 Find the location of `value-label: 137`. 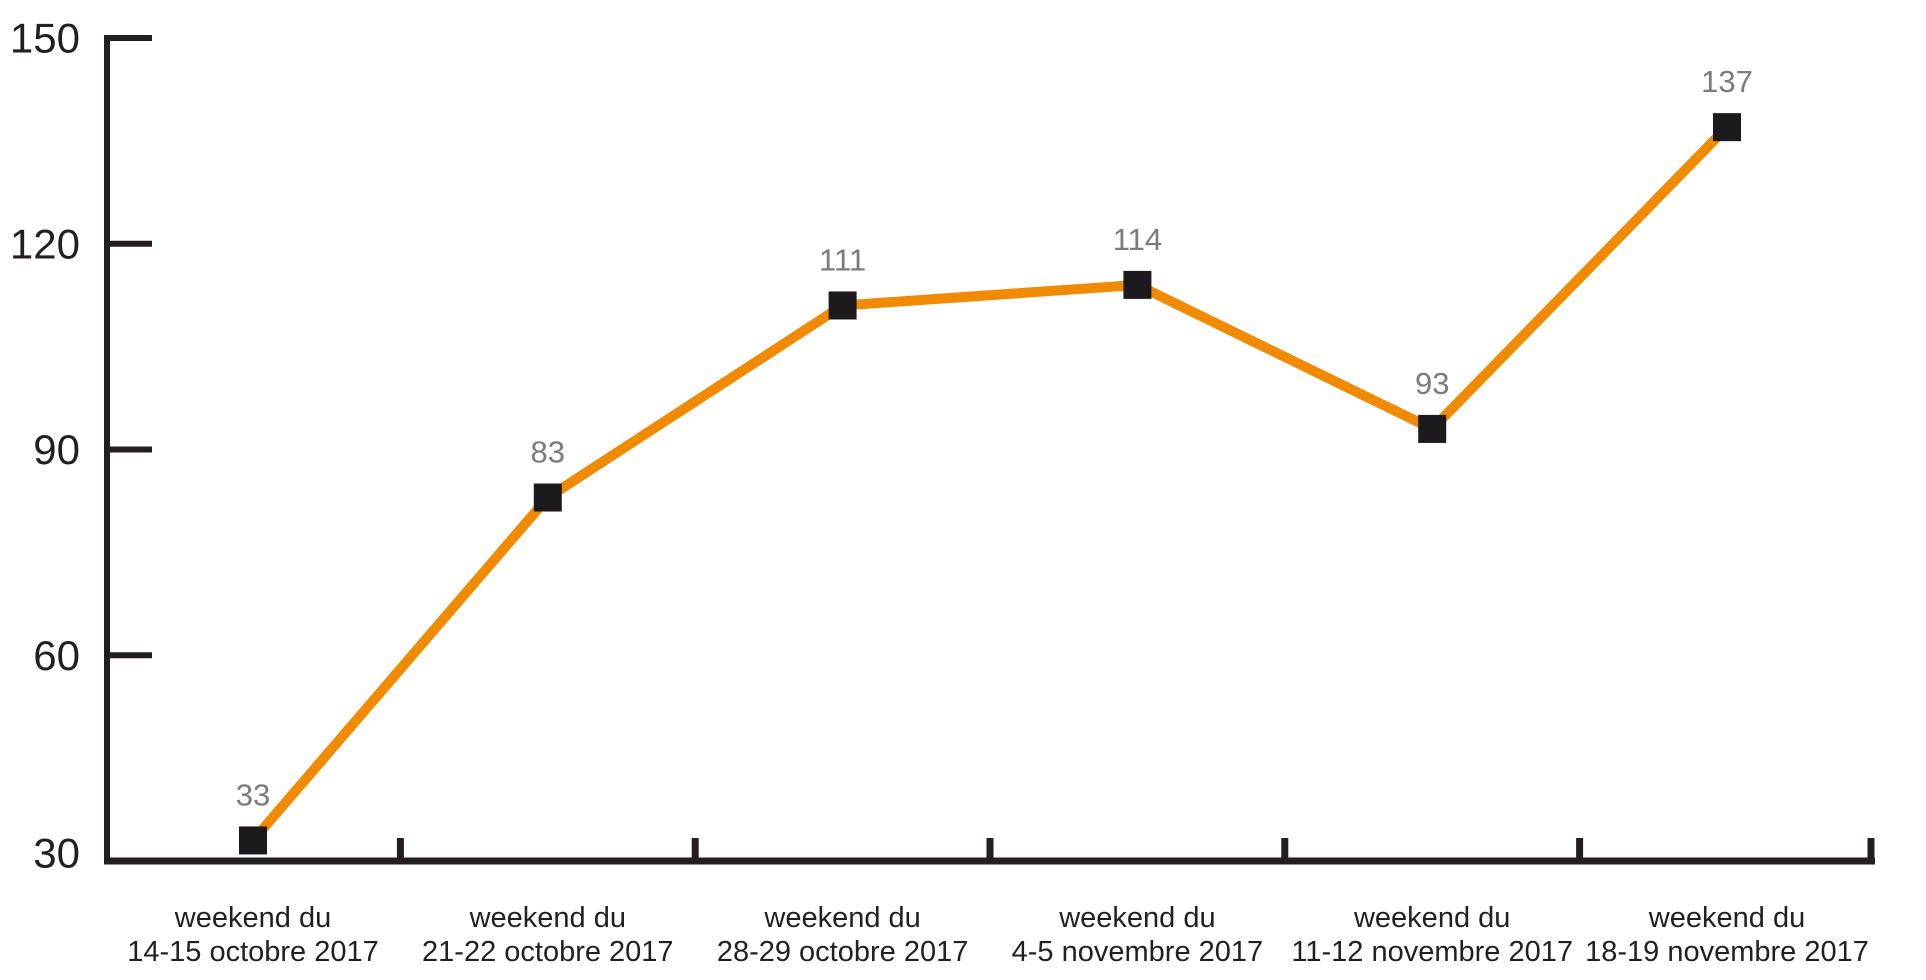

value-label: 137 is located at coordinates (1727, 81).